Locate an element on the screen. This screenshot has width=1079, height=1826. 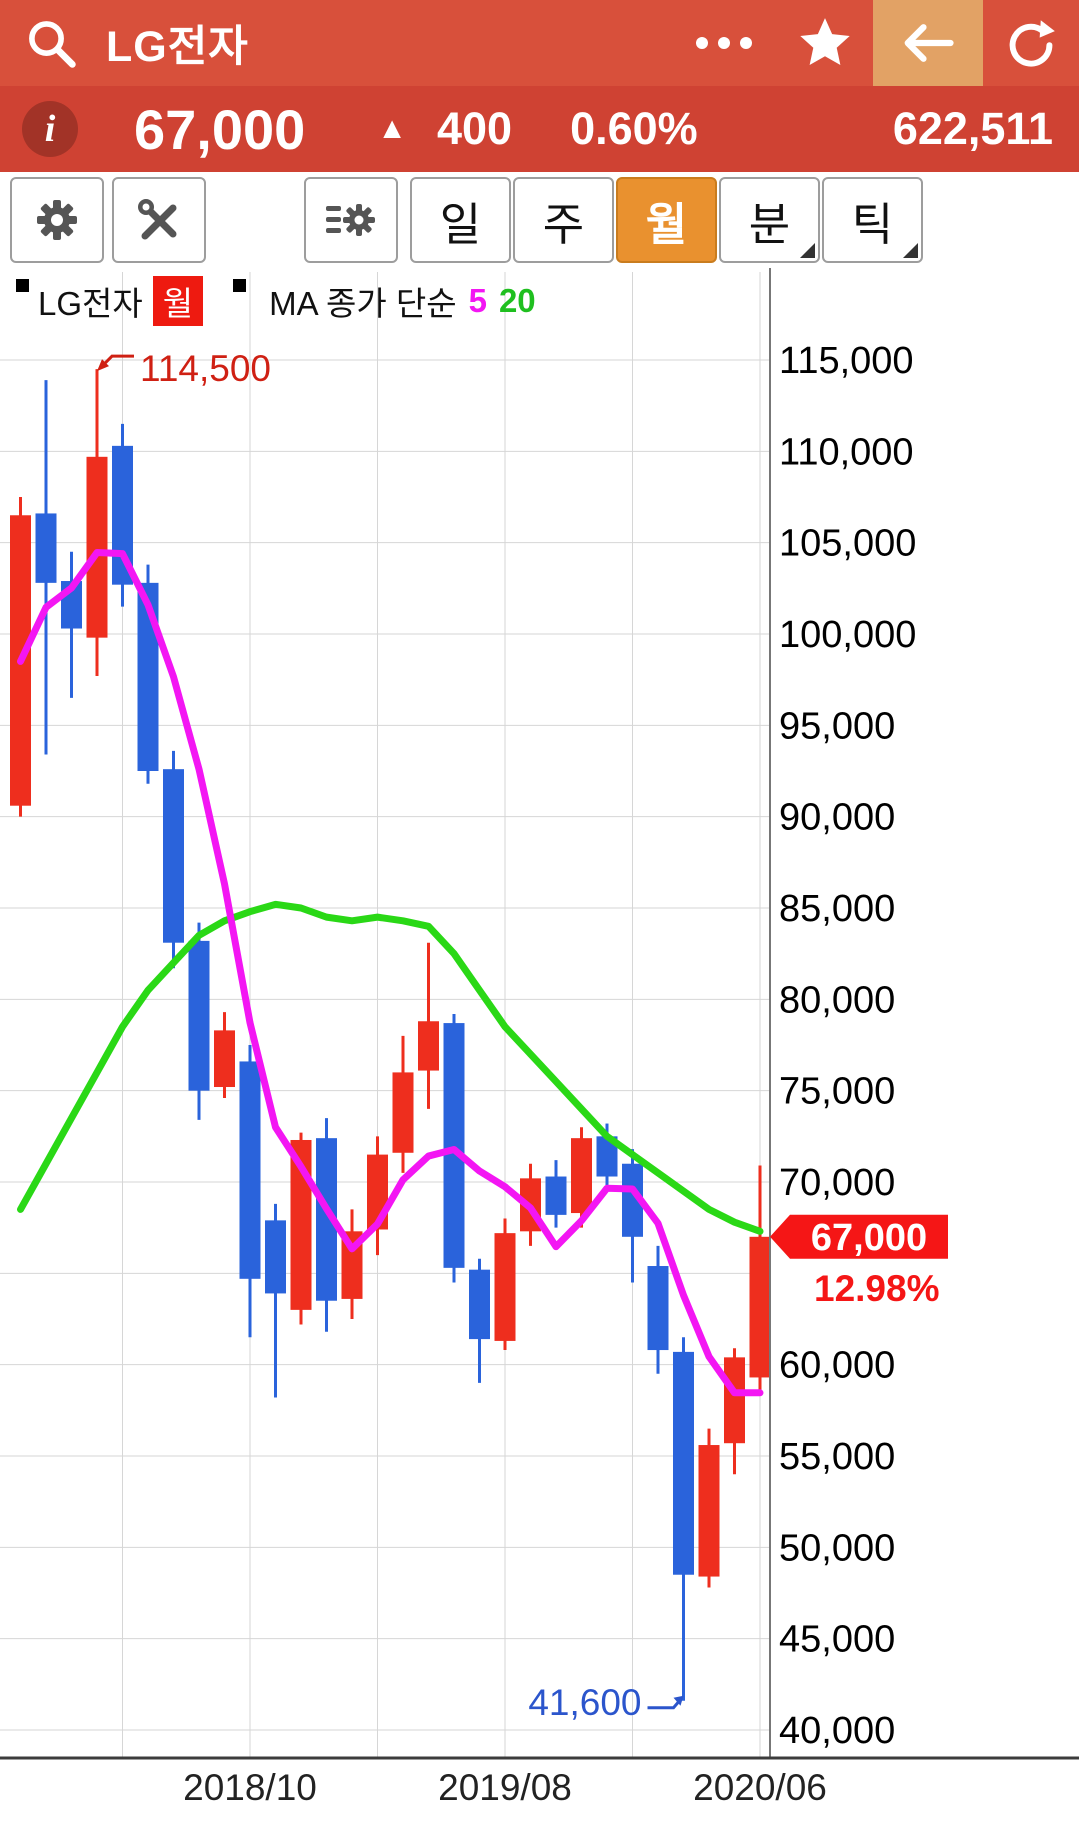
tools-button is located at coordinates (159, 220).